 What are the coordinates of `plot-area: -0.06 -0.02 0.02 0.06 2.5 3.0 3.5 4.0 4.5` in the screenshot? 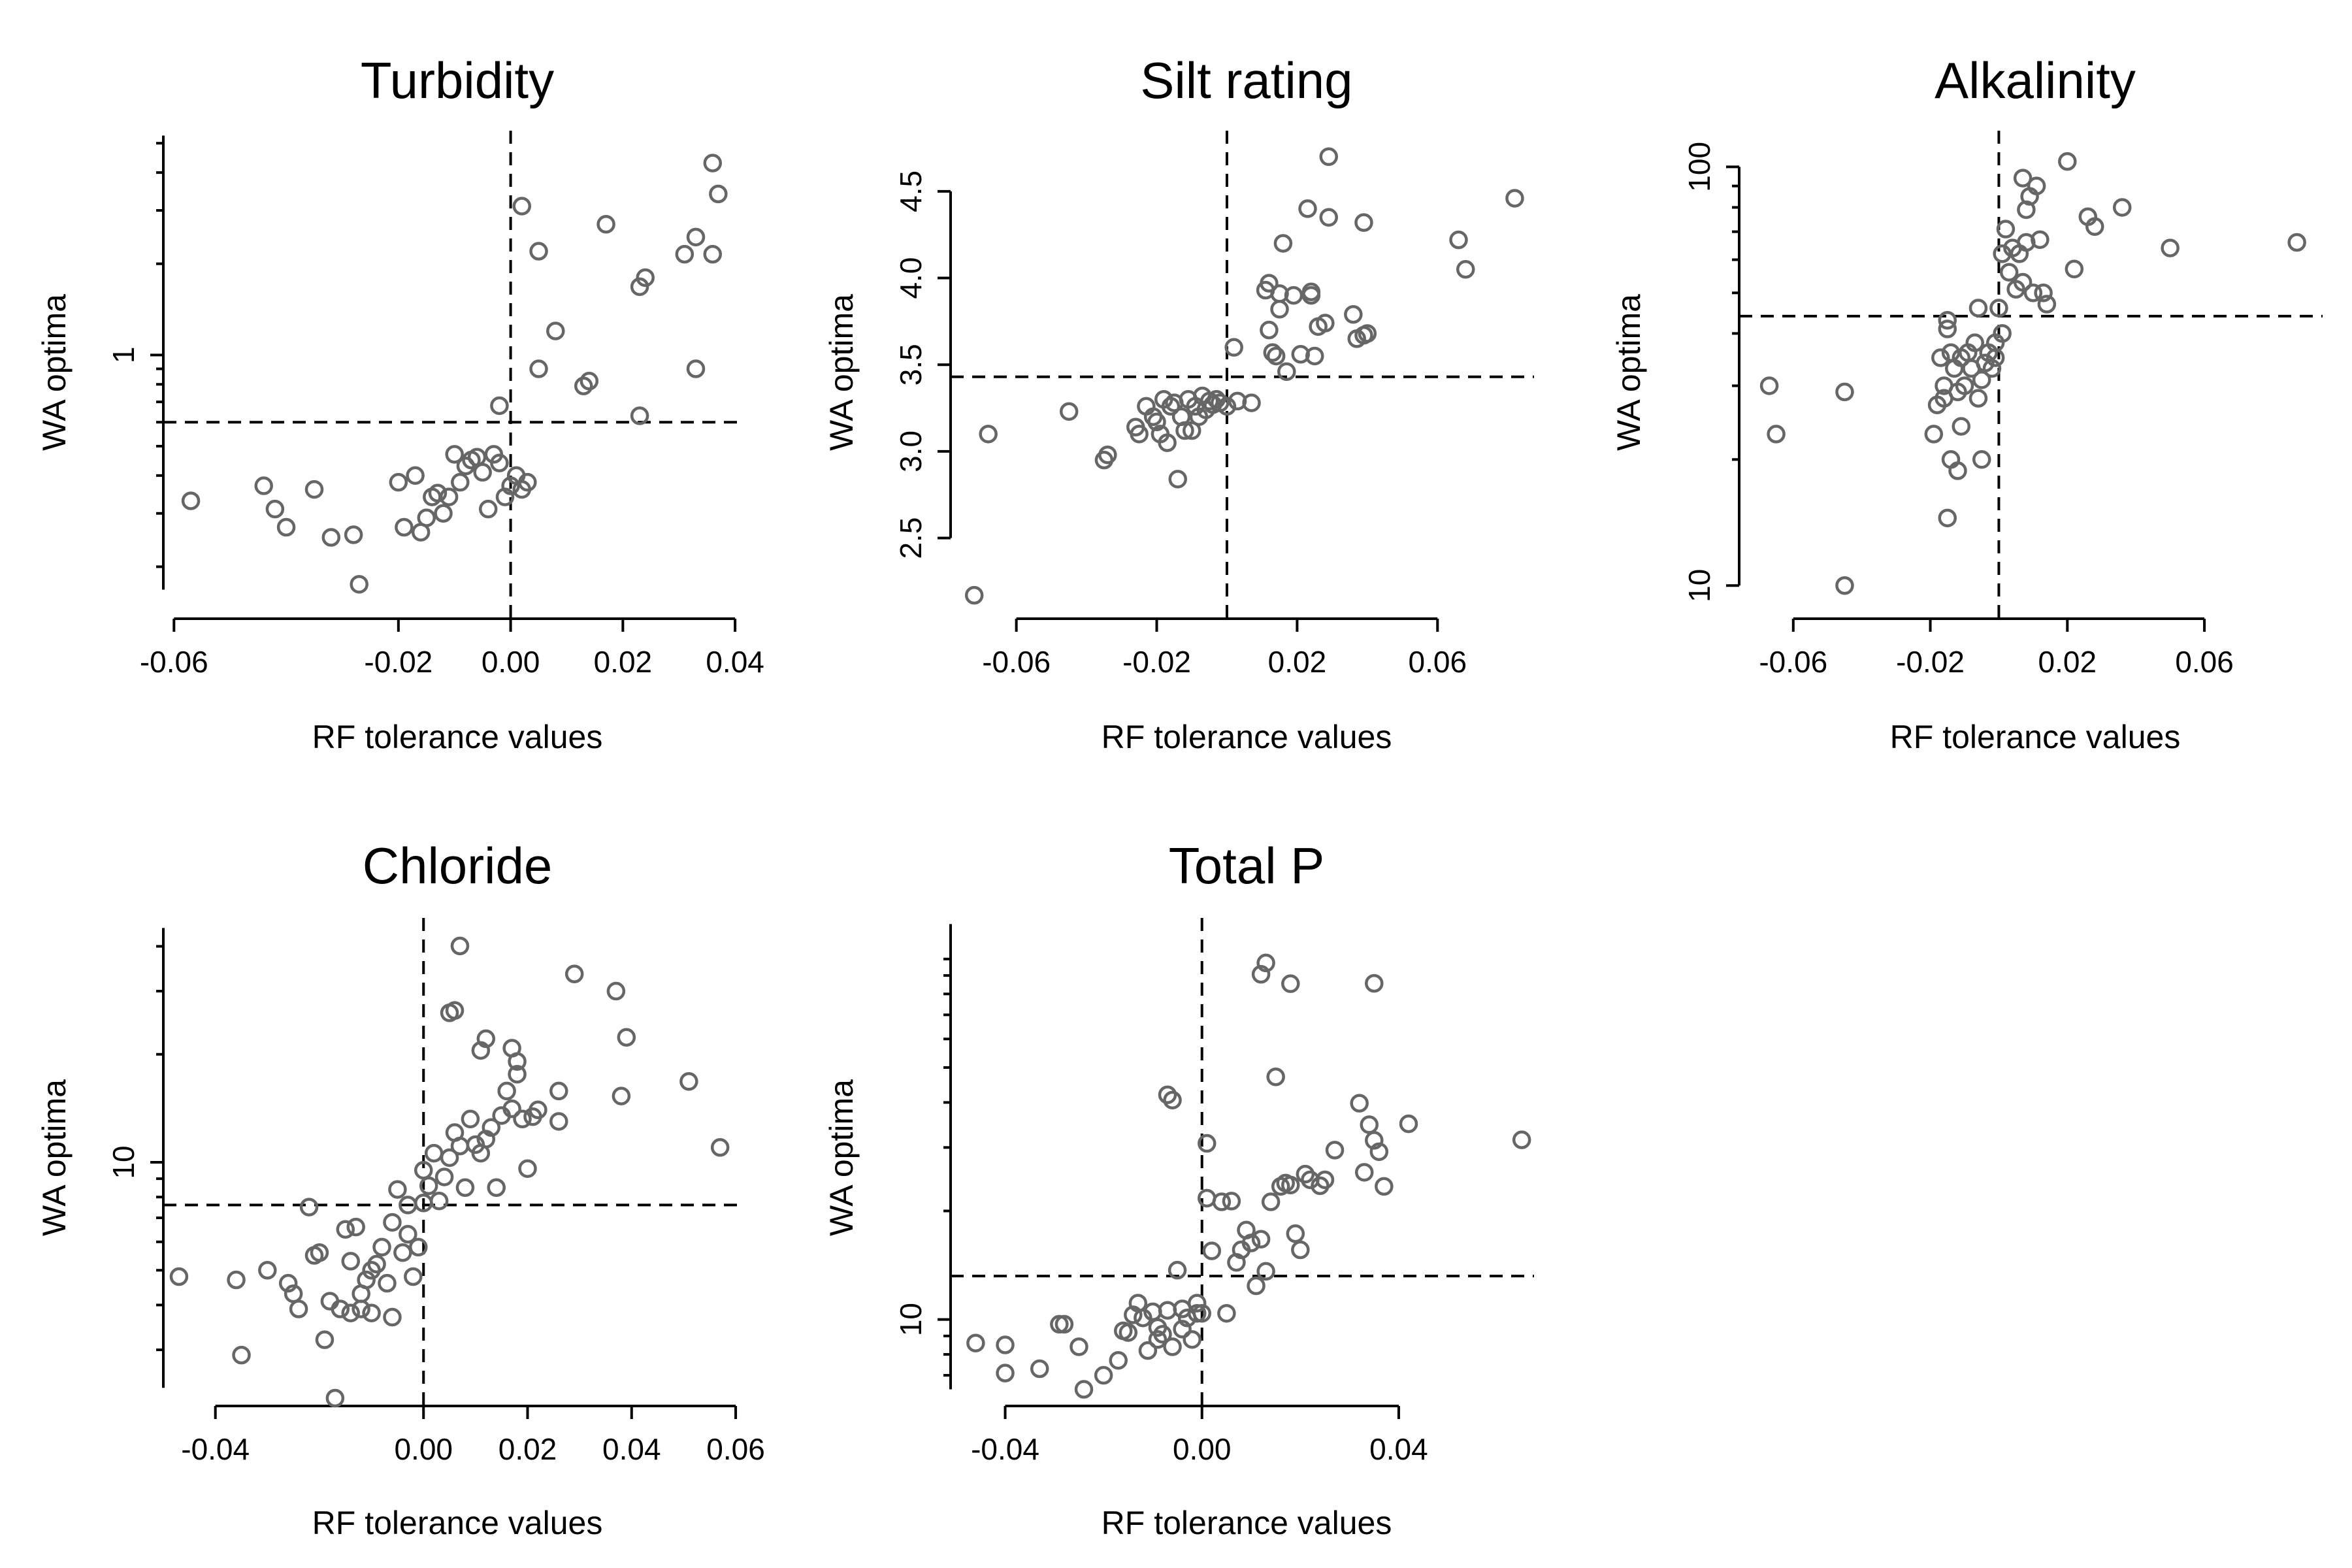 It's located at (1214, 405).